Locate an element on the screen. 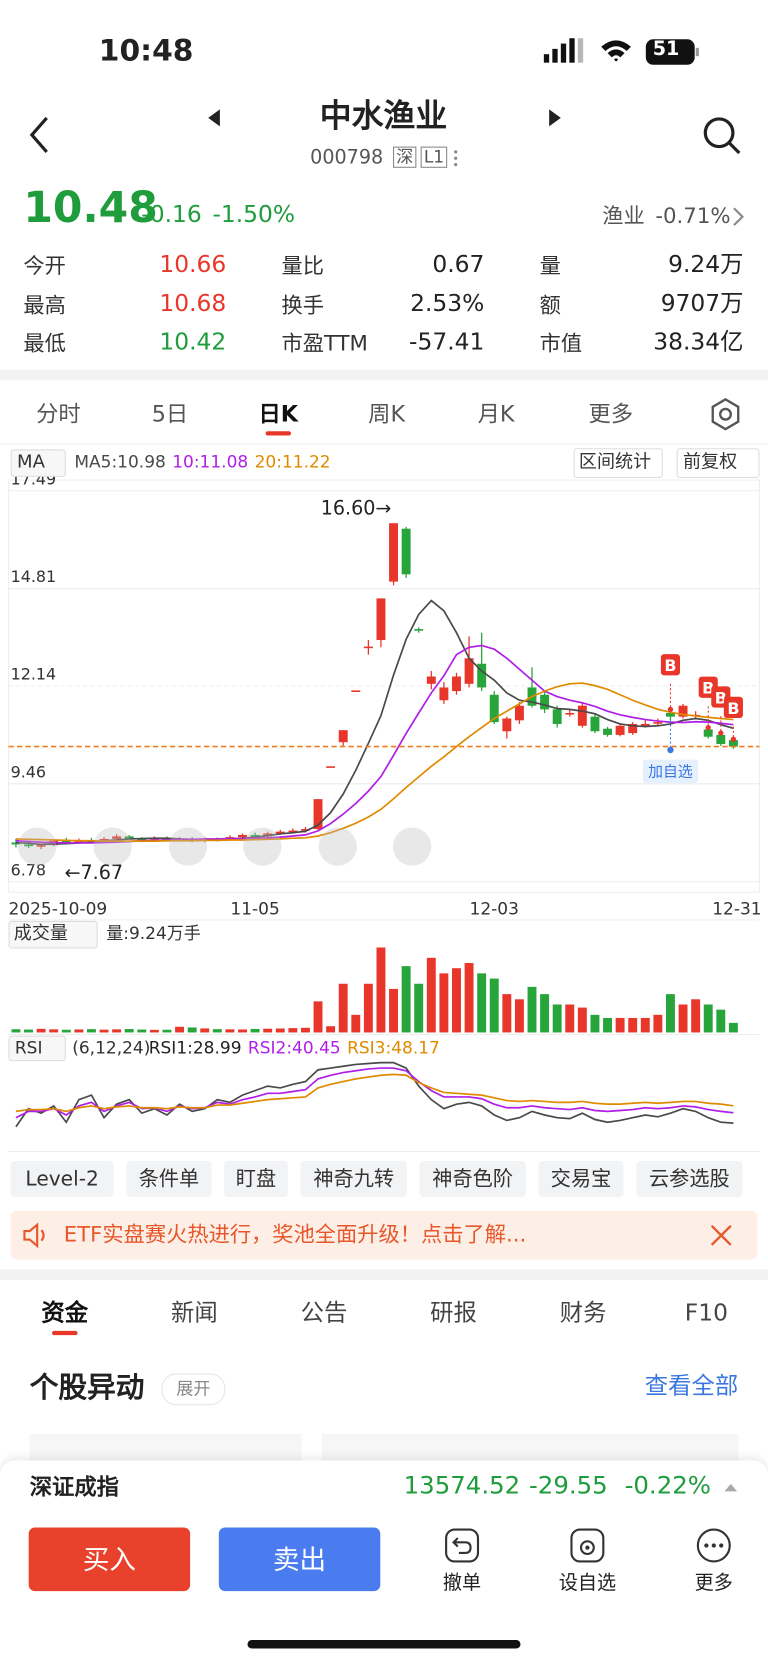  tool-chip: 云参选股 is located at coordinates (689, 1179).